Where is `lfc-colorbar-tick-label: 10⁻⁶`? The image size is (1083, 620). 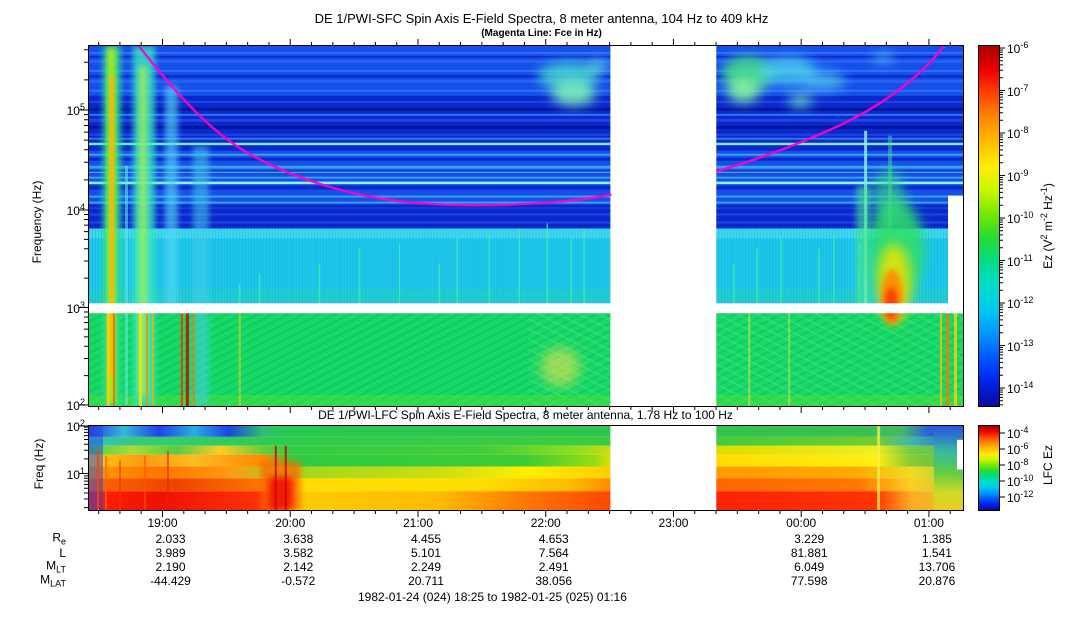 lfc-colorbar-tick-label: 10⁻⁶ is located at coordinates (1018, 449).